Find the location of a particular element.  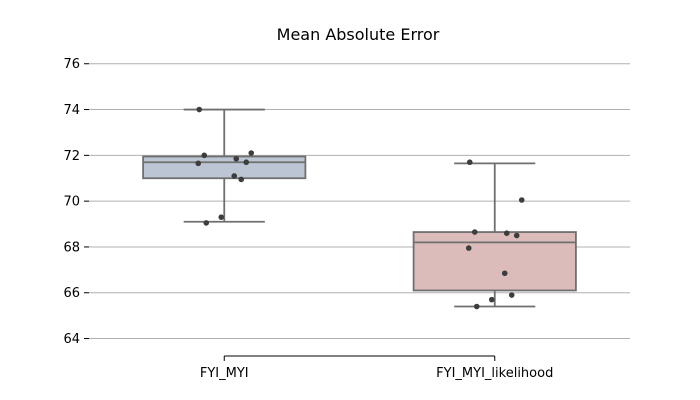

x-axis: FYI_MYI FYI_MYI_likelihood is located at coordinates (376, 368).